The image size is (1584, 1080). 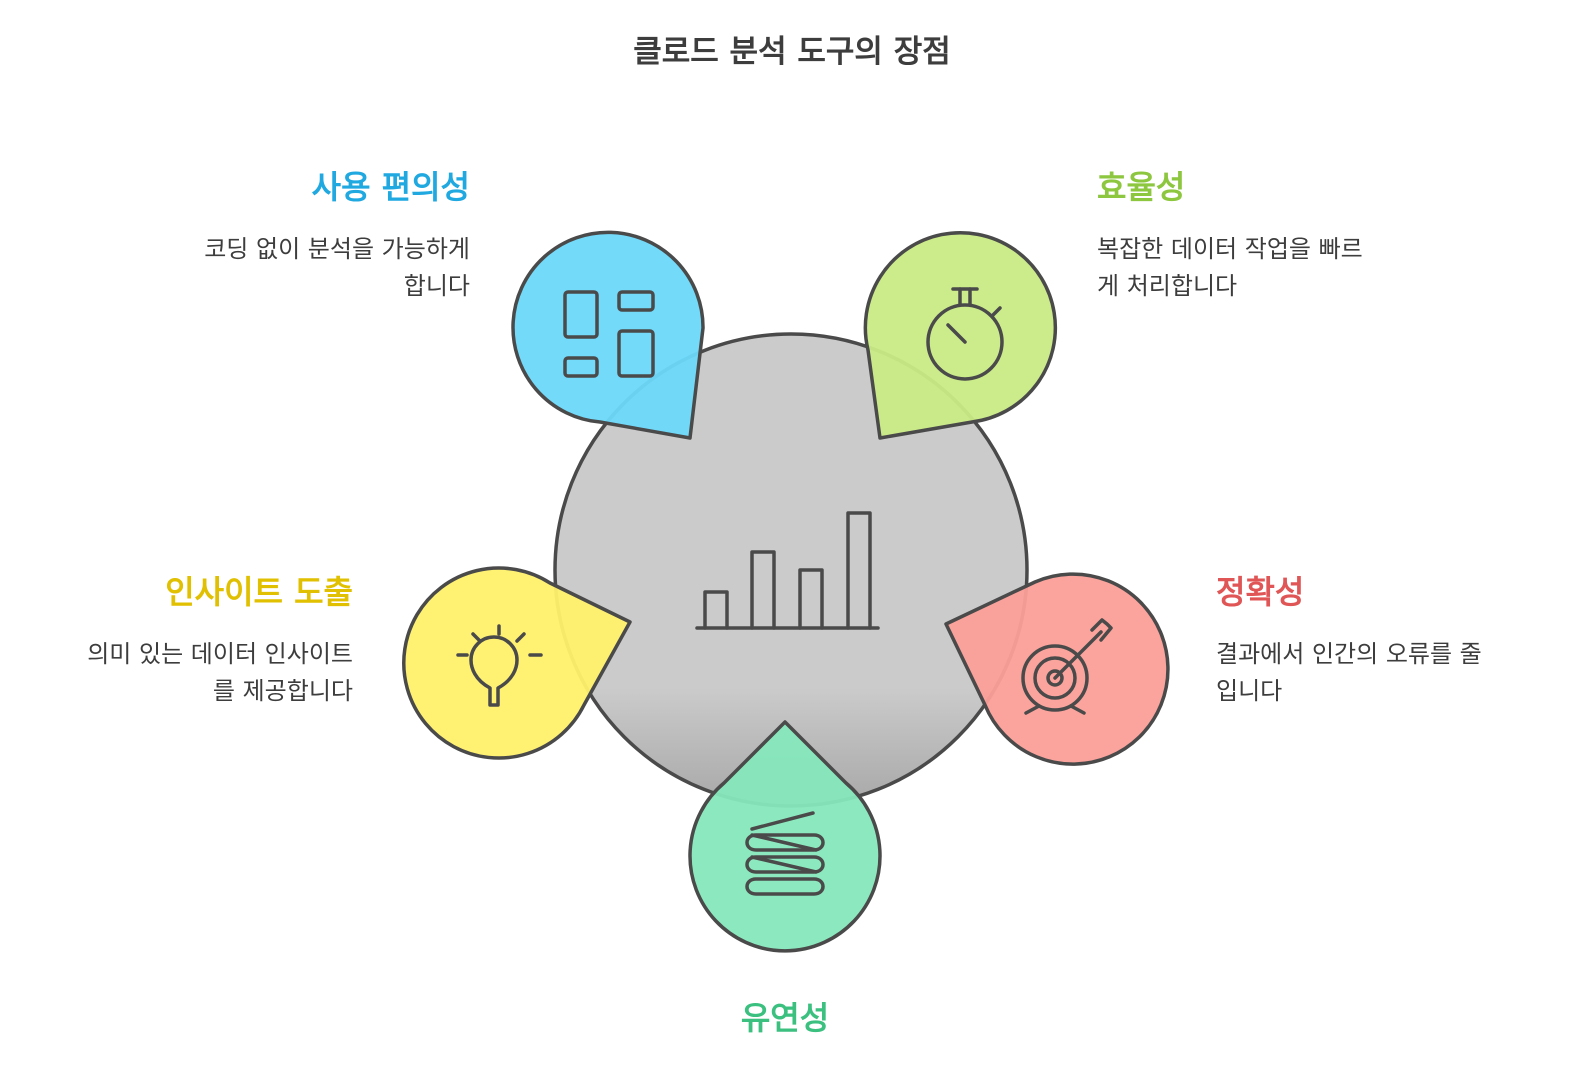 I want to click on feature-ease-desc-line1: 코딩 없이 분석을 가능하게, so click(x=337, y=249).